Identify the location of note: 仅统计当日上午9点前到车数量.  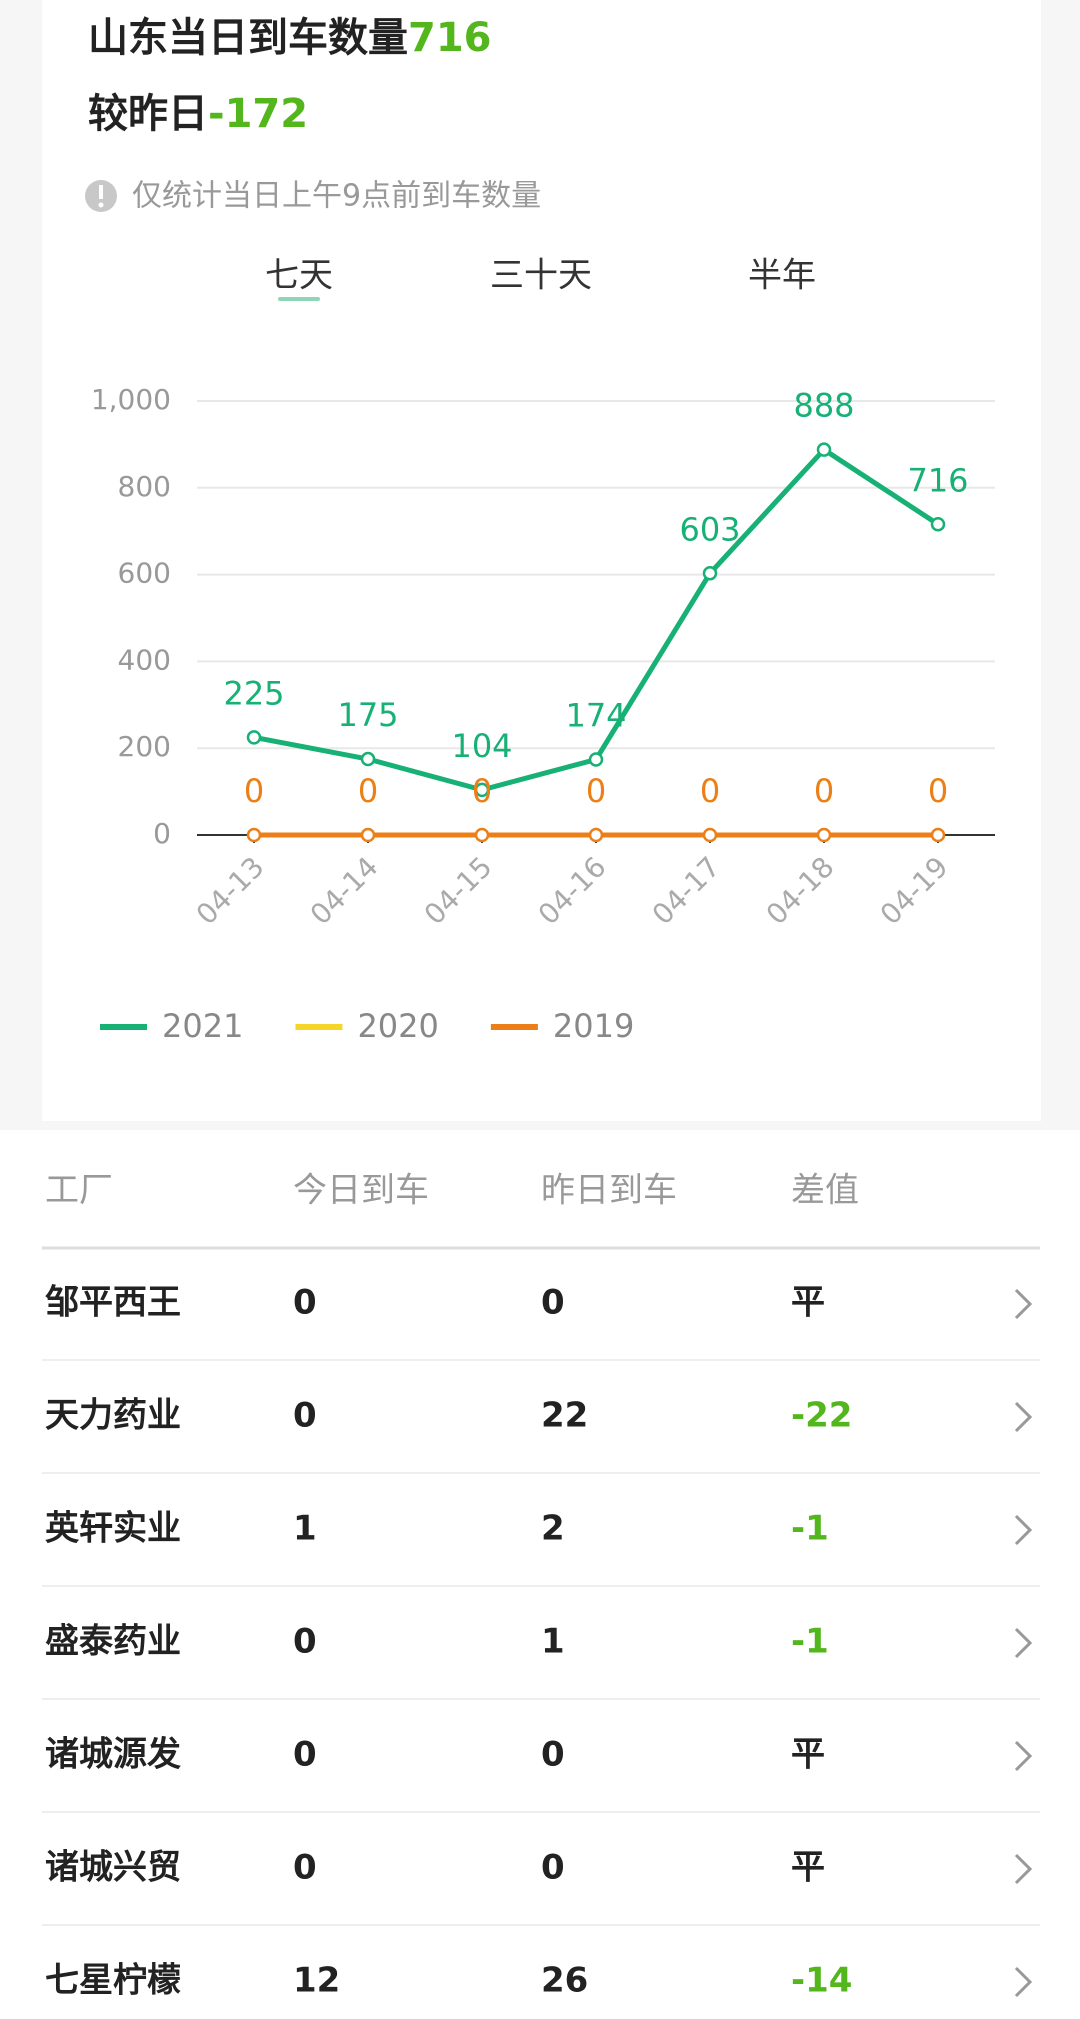
(336, 196).